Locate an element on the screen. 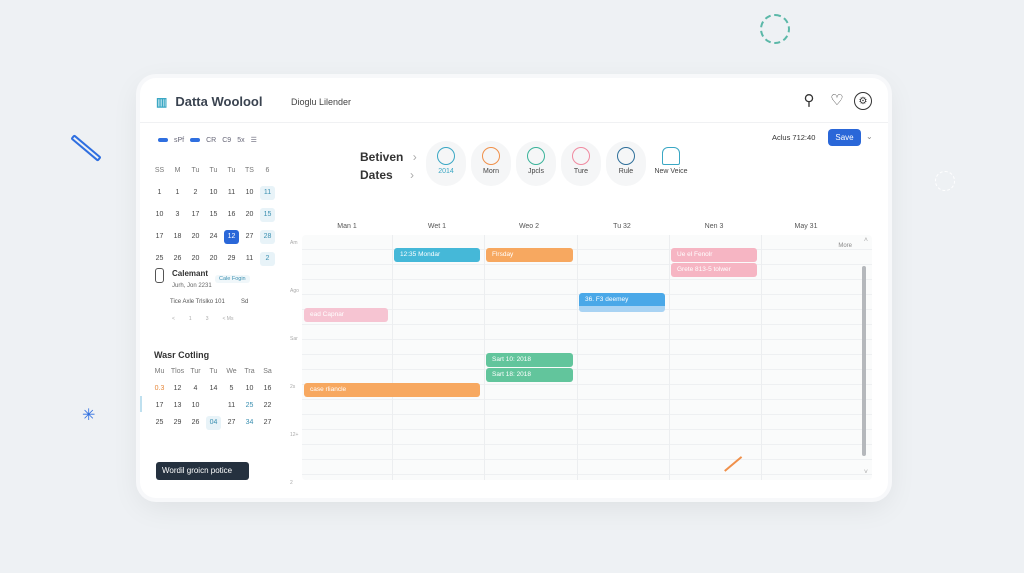 This screenshot has height=573, width=1024. decor-ring is located at coordinates (775, 29).